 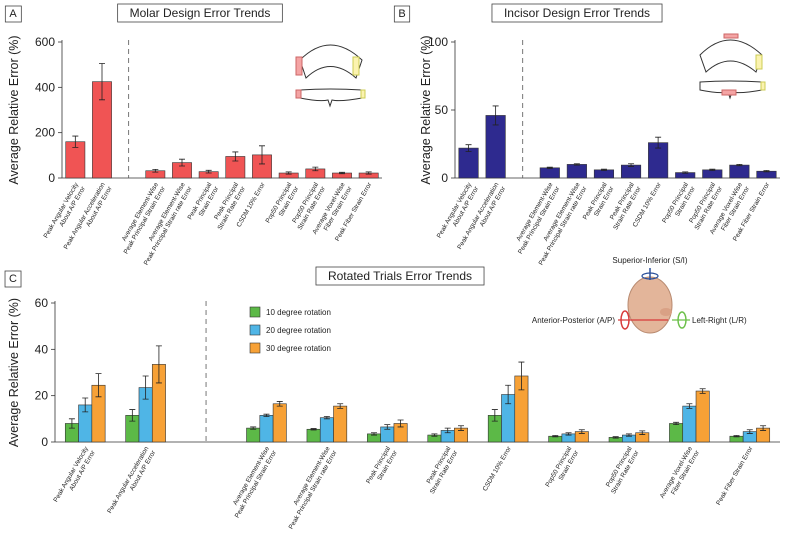 I want to click on x-tick-label-line: Peak Angular Acceleration, so click(x=128, y=480).